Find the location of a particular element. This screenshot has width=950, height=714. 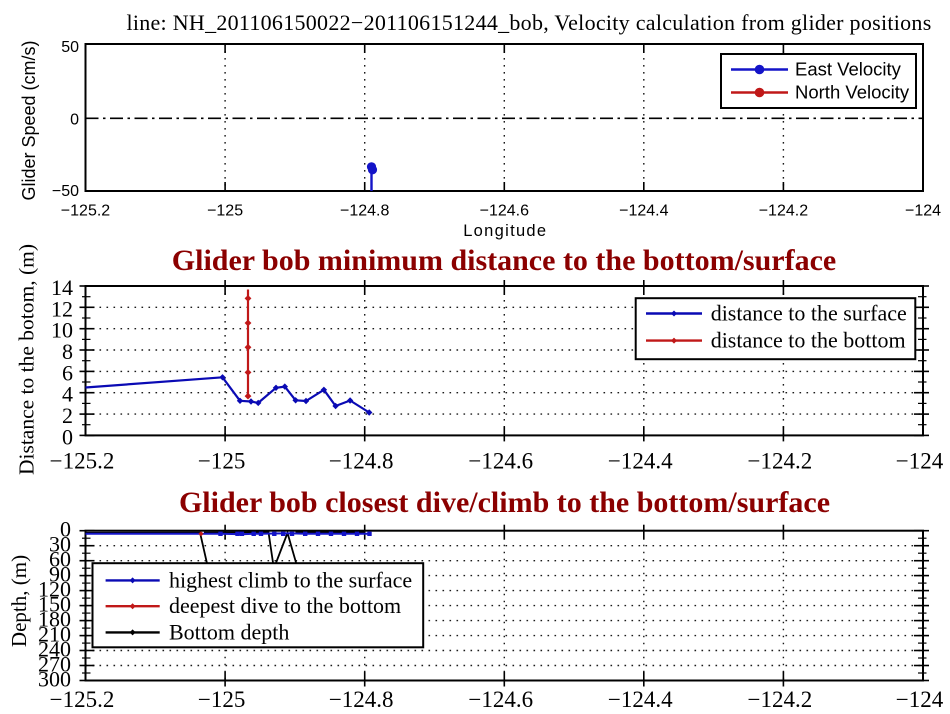

svg-text: distance to the surface is located at coordinates (809, 313).